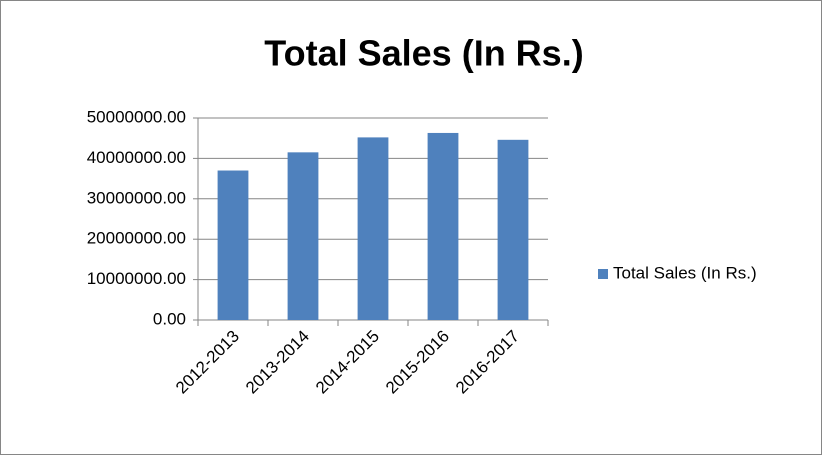  What do you see at coordinates (603, 274) in the screenshot?
I see `legend-swatch` at bounding box center [603, 274].